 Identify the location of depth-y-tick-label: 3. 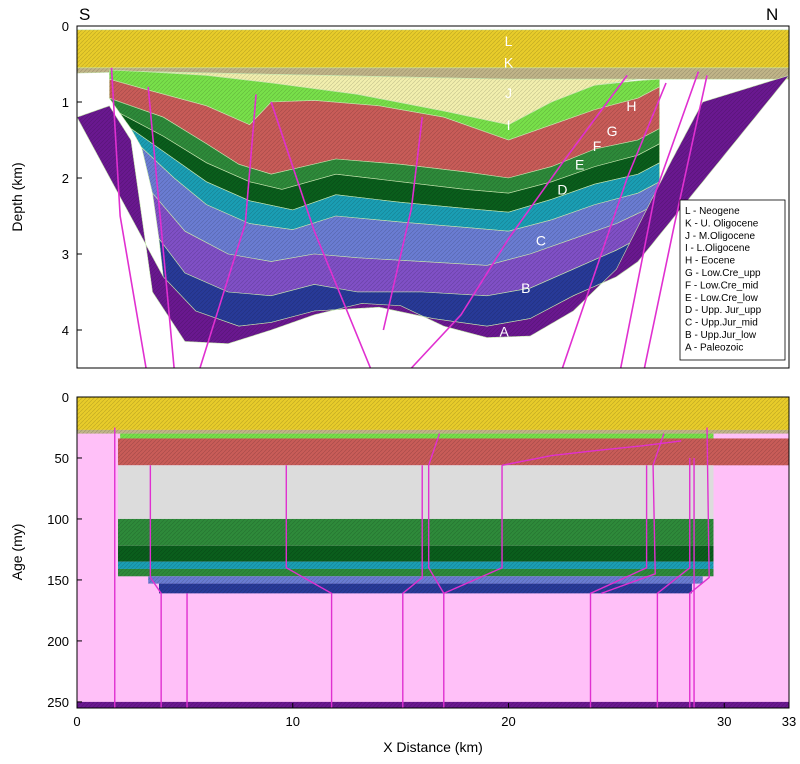
(65, 254).